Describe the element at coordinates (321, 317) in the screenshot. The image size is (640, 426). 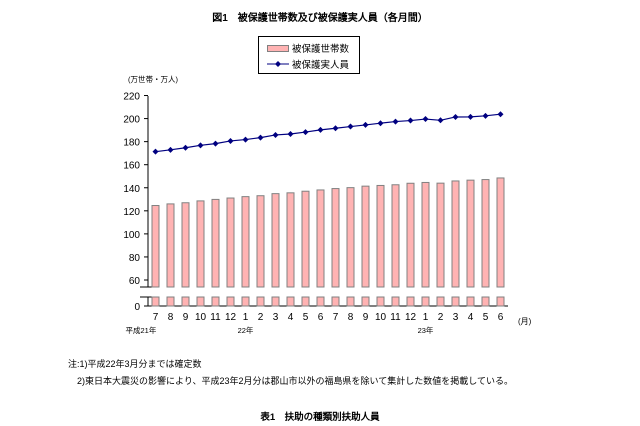
I see `x-tick-label: 6` at that location.